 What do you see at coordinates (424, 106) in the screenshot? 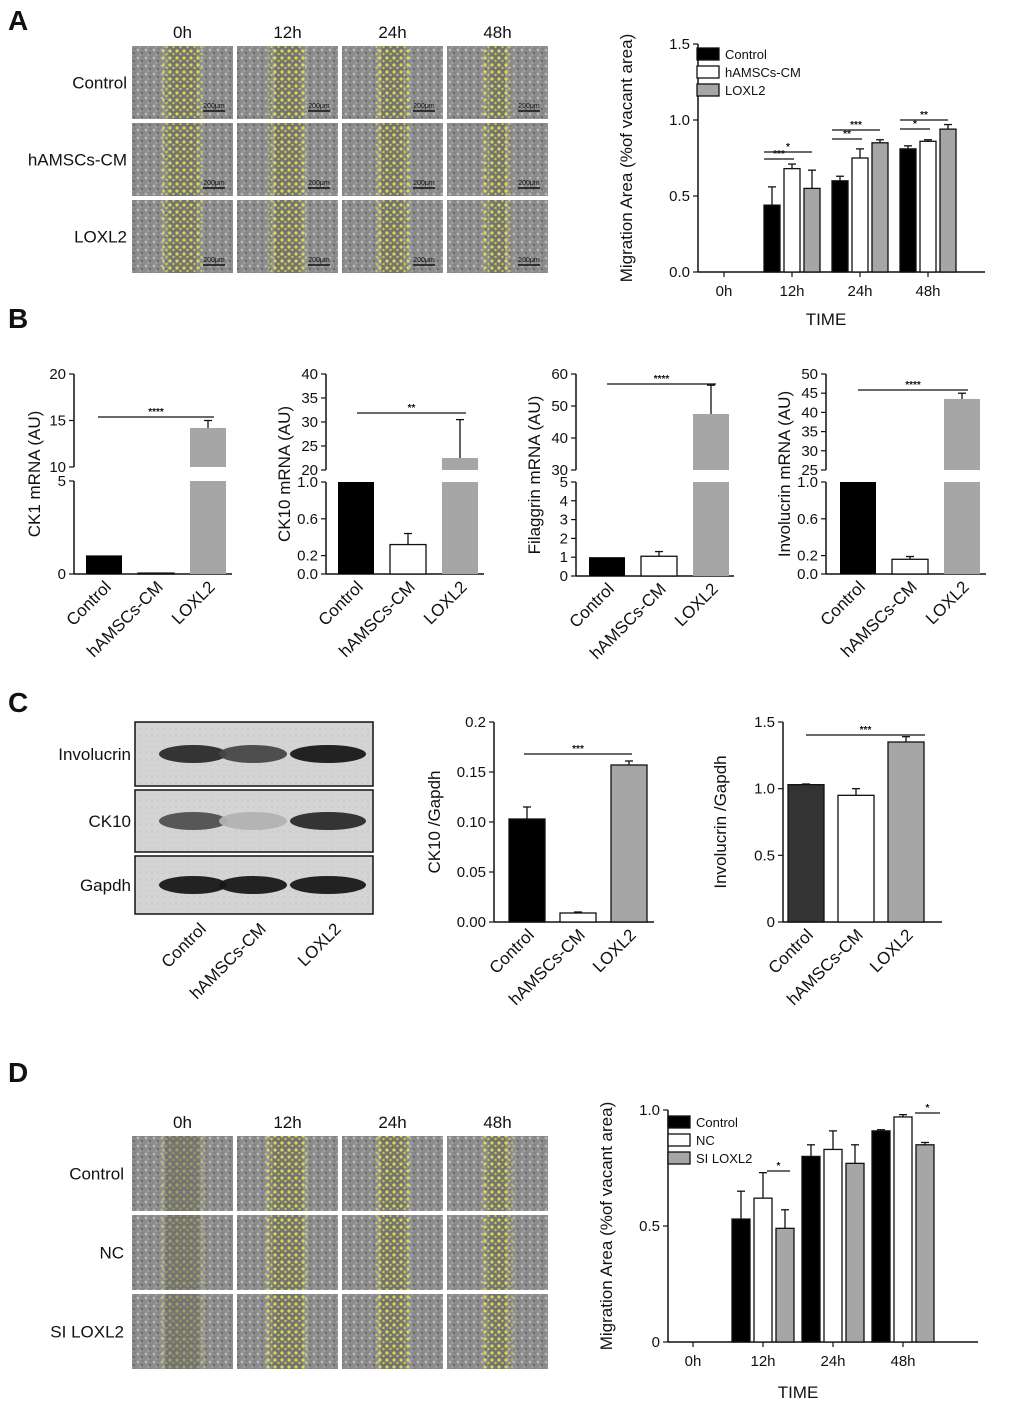
I see `scale-label-control-24h: 200μm` at bounding box center [424, 106].